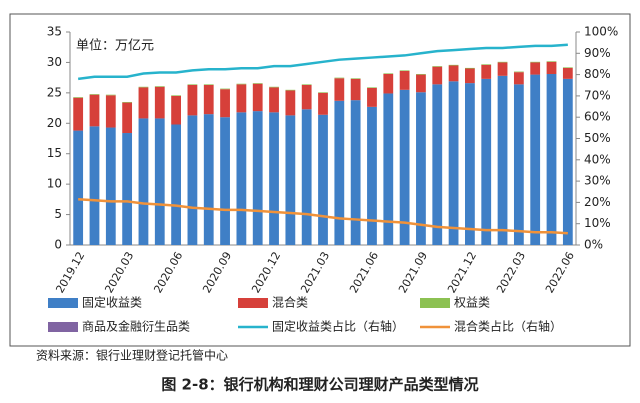  Describe the element at coordinates (112, 302) in the screenshot. I see `legend-label: 固定收益类` at that location.